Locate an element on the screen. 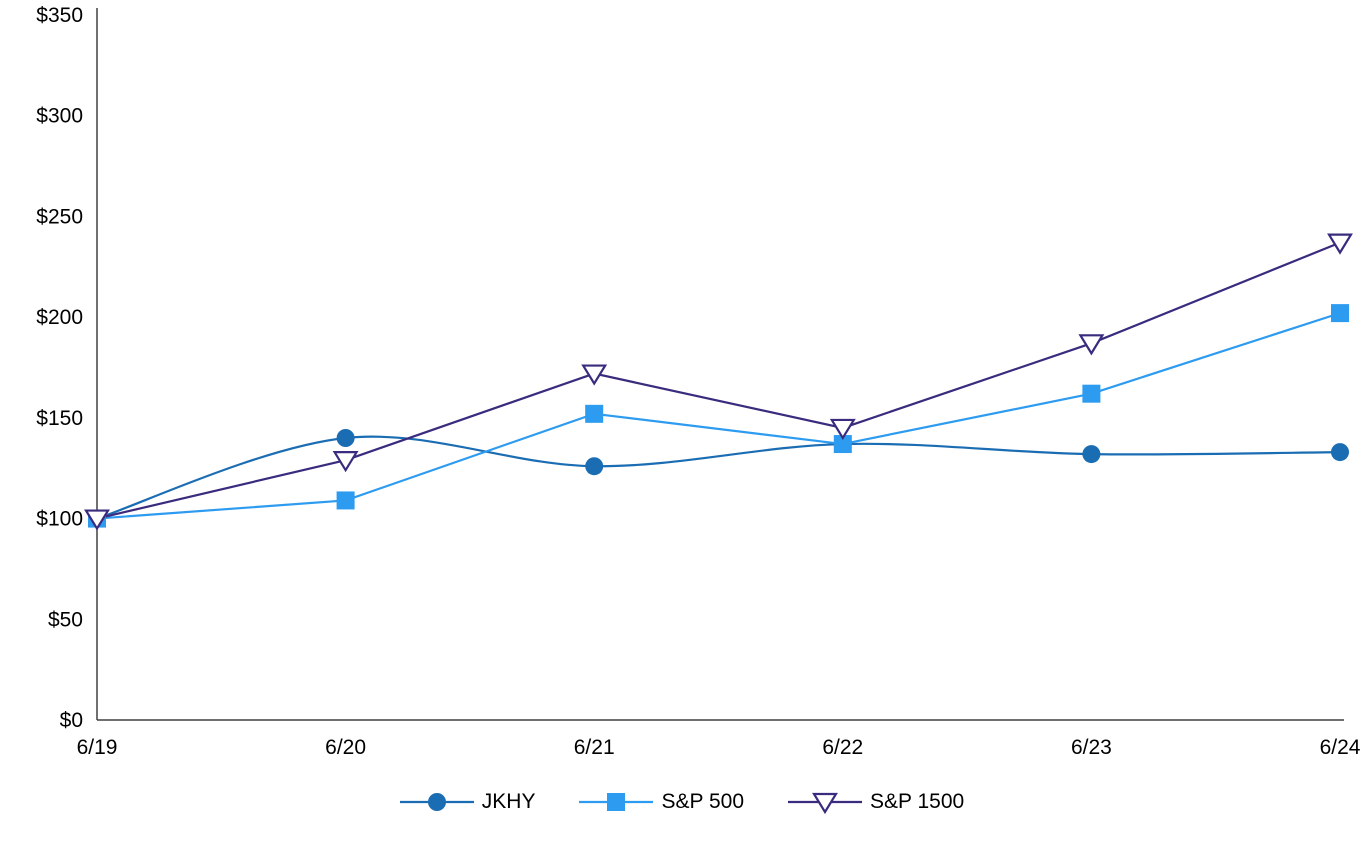 This screenshot has width=1364, height=860. legend-item-sp1500: S&P 1500 is located at coordinates (876, 802).